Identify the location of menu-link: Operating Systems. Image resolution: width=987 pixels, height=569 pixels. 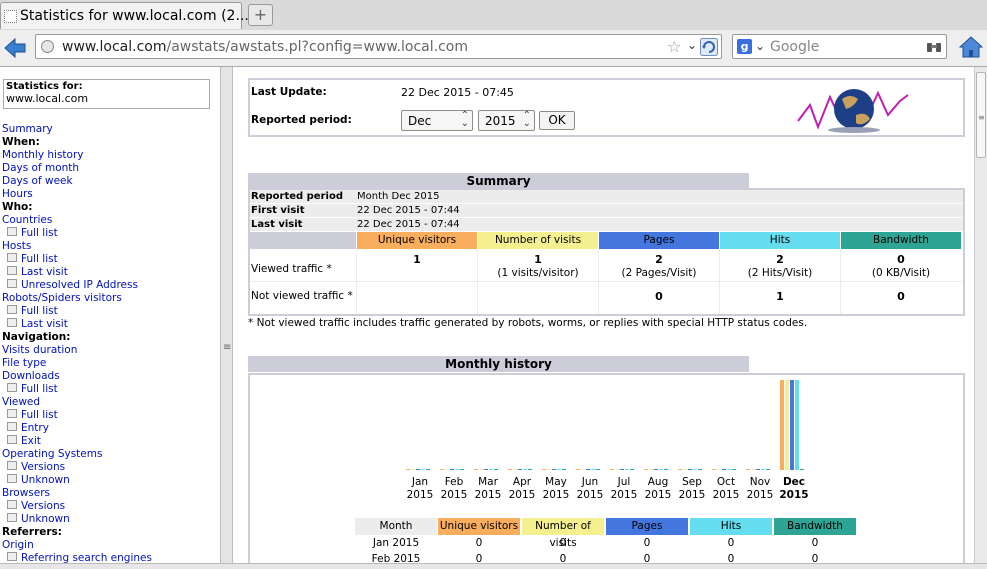
(110, 454).